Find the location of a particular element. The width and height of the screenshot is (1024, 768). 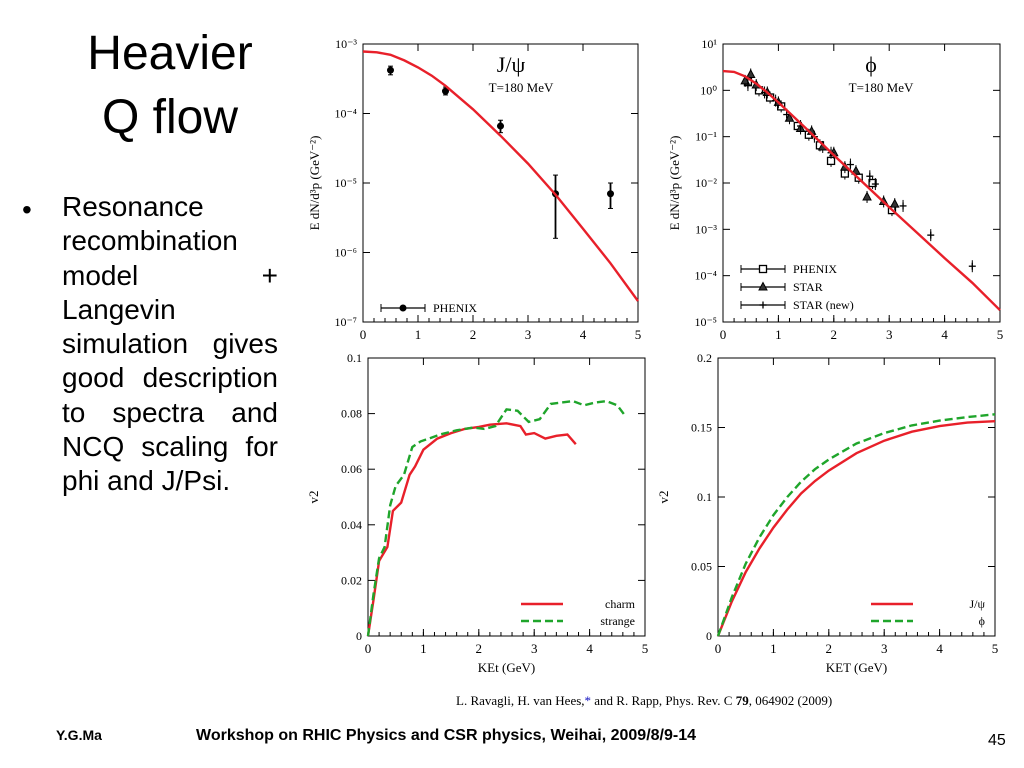

legend-label: J/ψ is located at coordinates (977, 604).